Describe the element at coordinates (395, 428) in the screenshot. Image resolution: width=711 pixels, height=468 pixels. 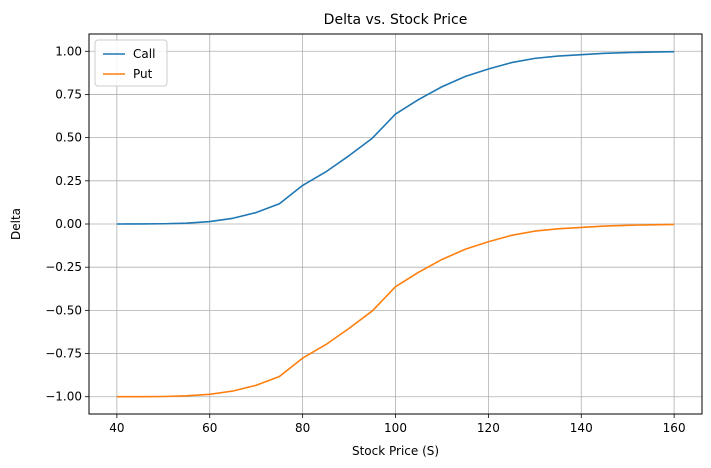
I see `x-tick-label: 100` at that location.